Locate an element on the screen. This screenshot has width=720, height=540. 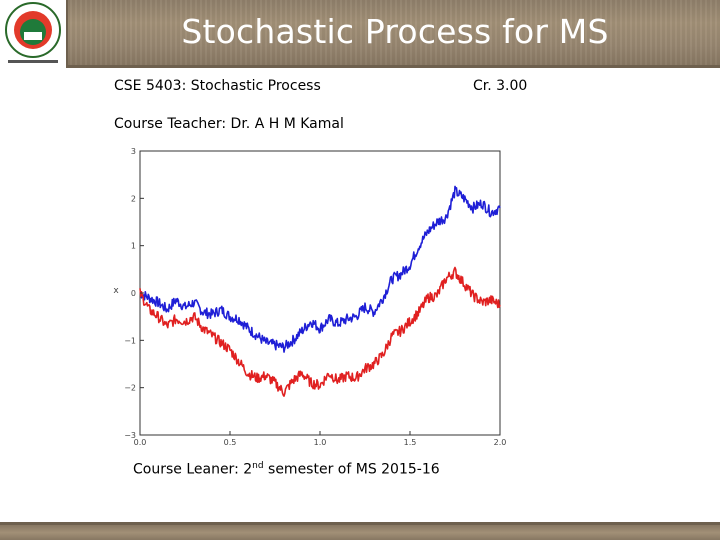
title-bar: Stochastic Process for MS is located at coordinates (360, 34).